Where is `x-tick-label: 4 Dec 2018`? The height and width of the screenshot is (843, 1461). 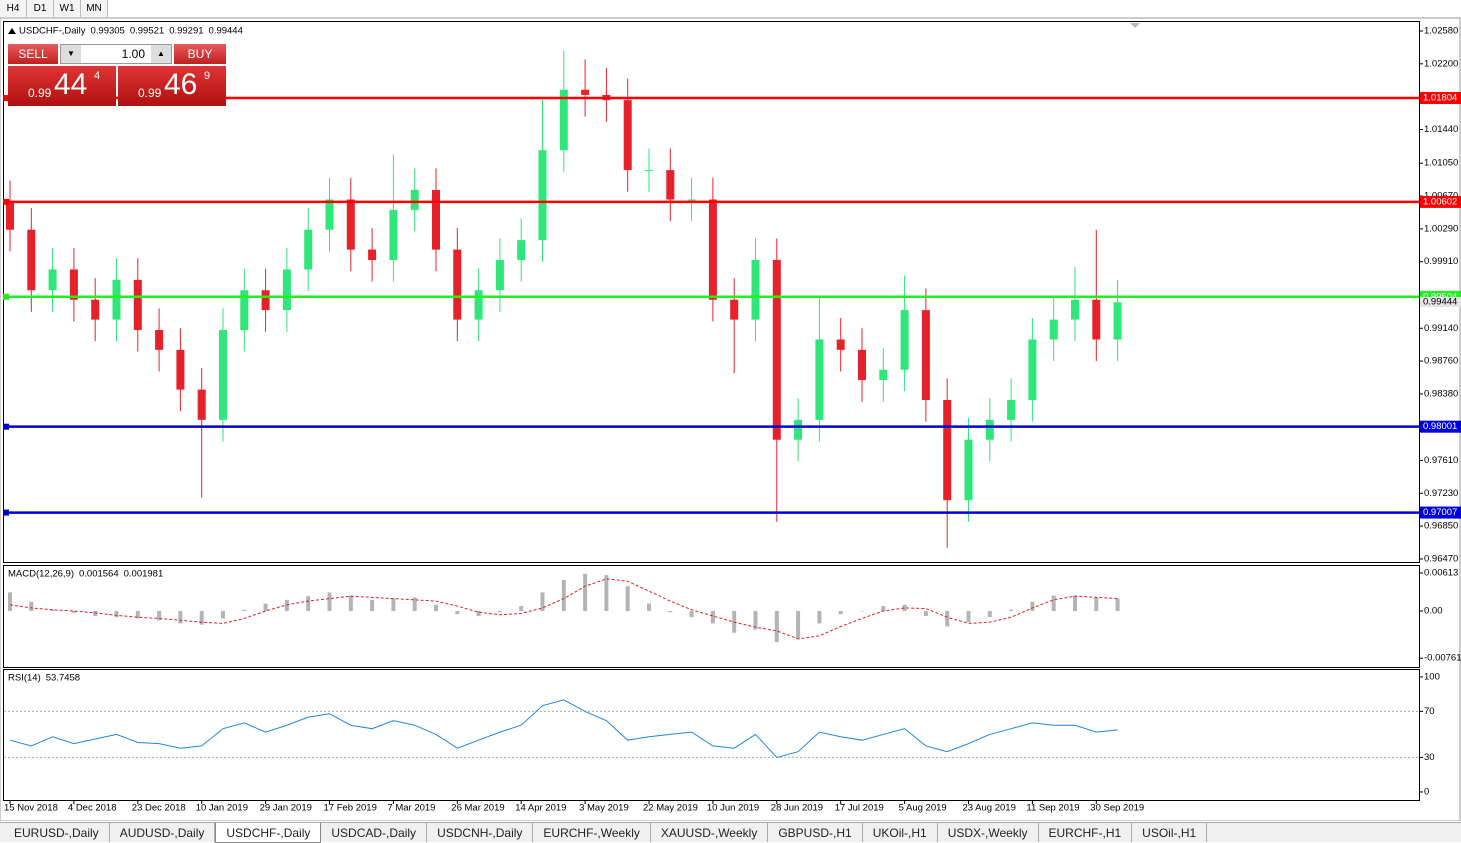 x-tick-label: 4 Dec 2018 is located at coordinates (92, 808).